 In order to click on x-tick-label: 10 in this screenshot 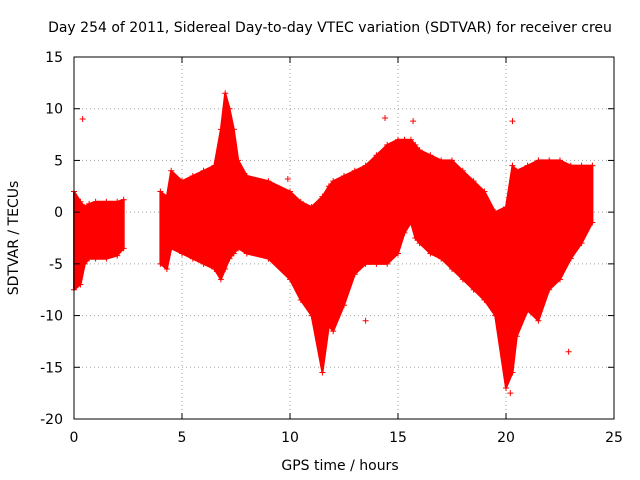, I will do `click(290, 438)`.